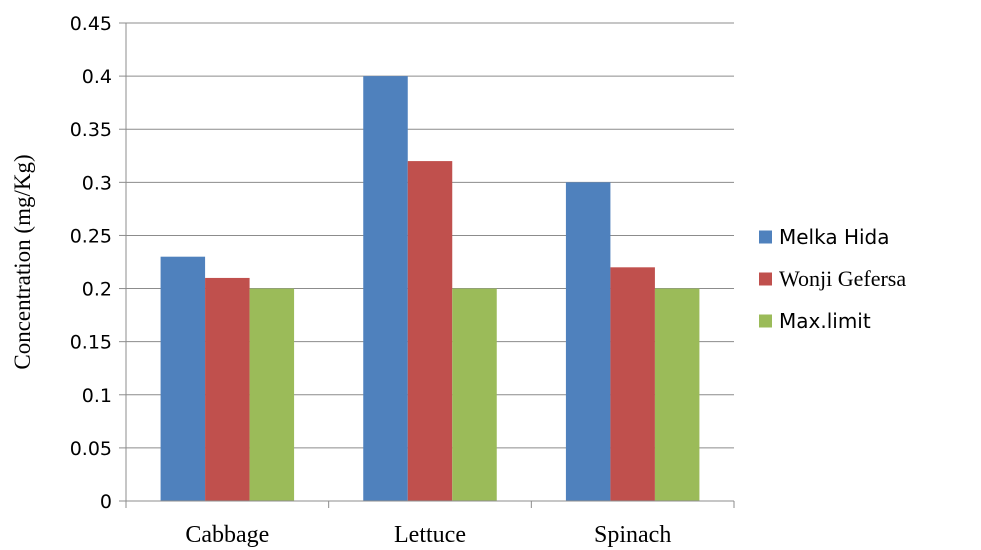 The height and width of the screenshot is (550, 981). Describe the element at coordinates (385, 288) in the screenshot. I see `bar-melka-hida-lettuce` at that location.